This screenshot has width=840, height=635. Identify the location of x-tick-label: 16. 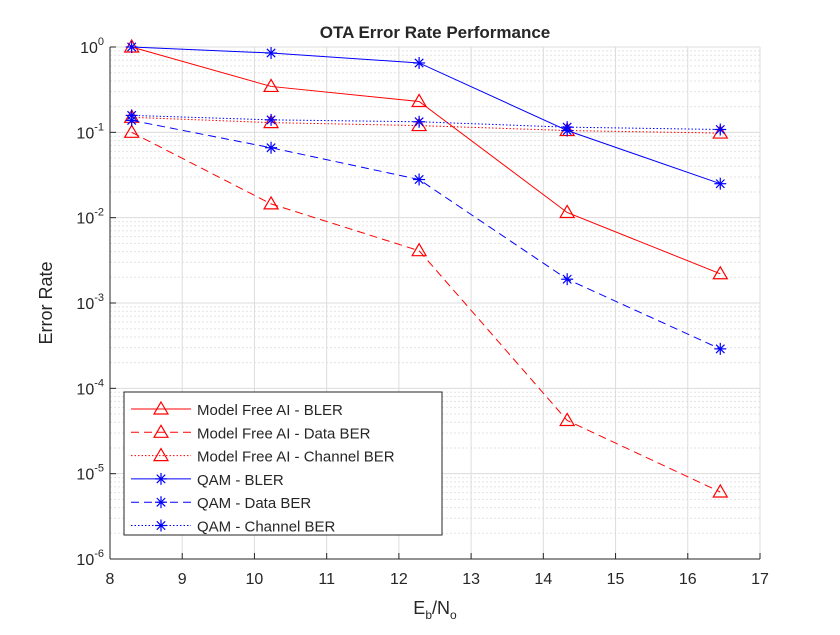
(688, 579).